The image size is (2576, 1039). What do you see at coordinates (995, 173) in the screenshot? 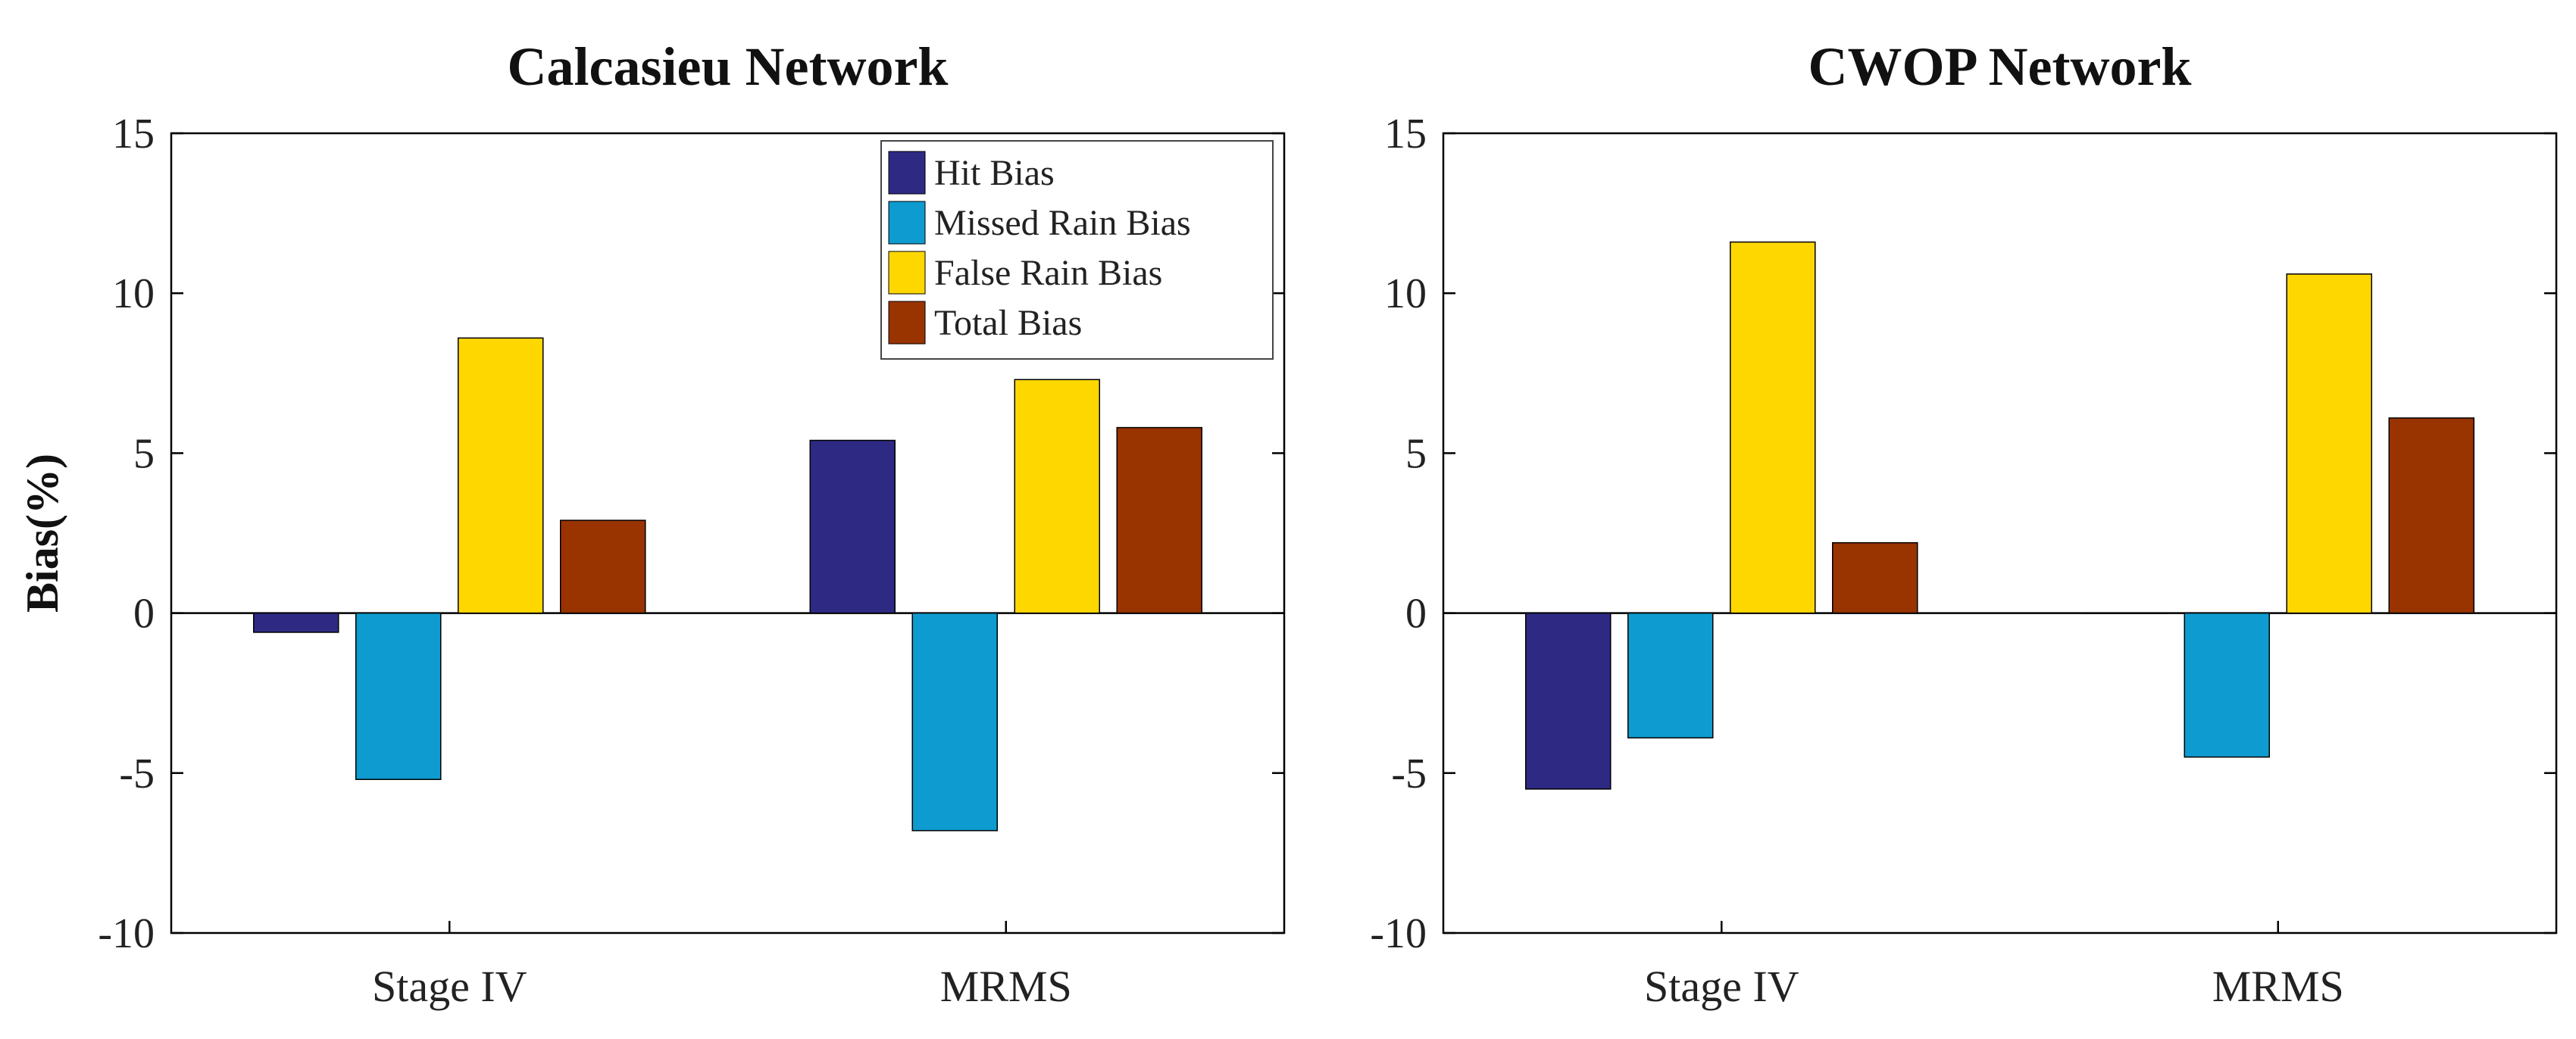
I see `calcasieu-legend-label-hit: Hit Bias` at bounding box center [995, 173].